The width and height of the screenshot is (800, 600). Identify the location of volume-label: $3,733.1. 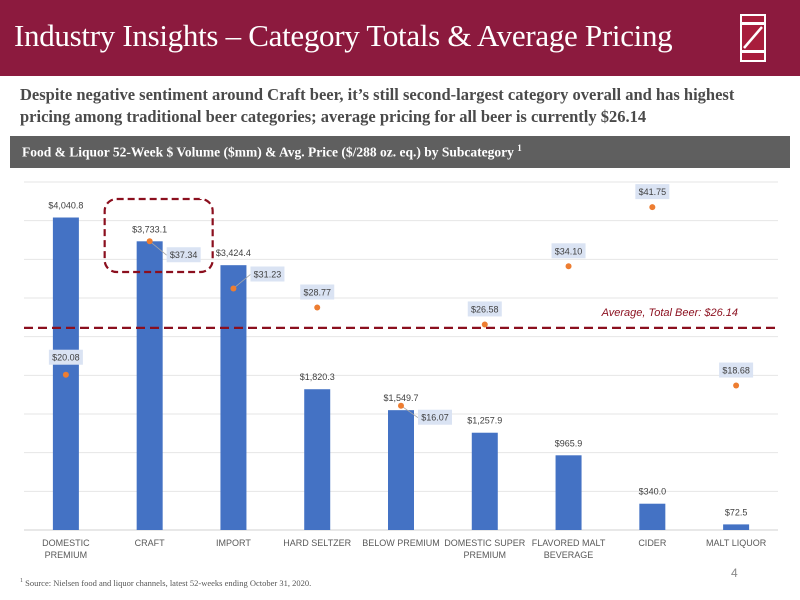
(149, 229).